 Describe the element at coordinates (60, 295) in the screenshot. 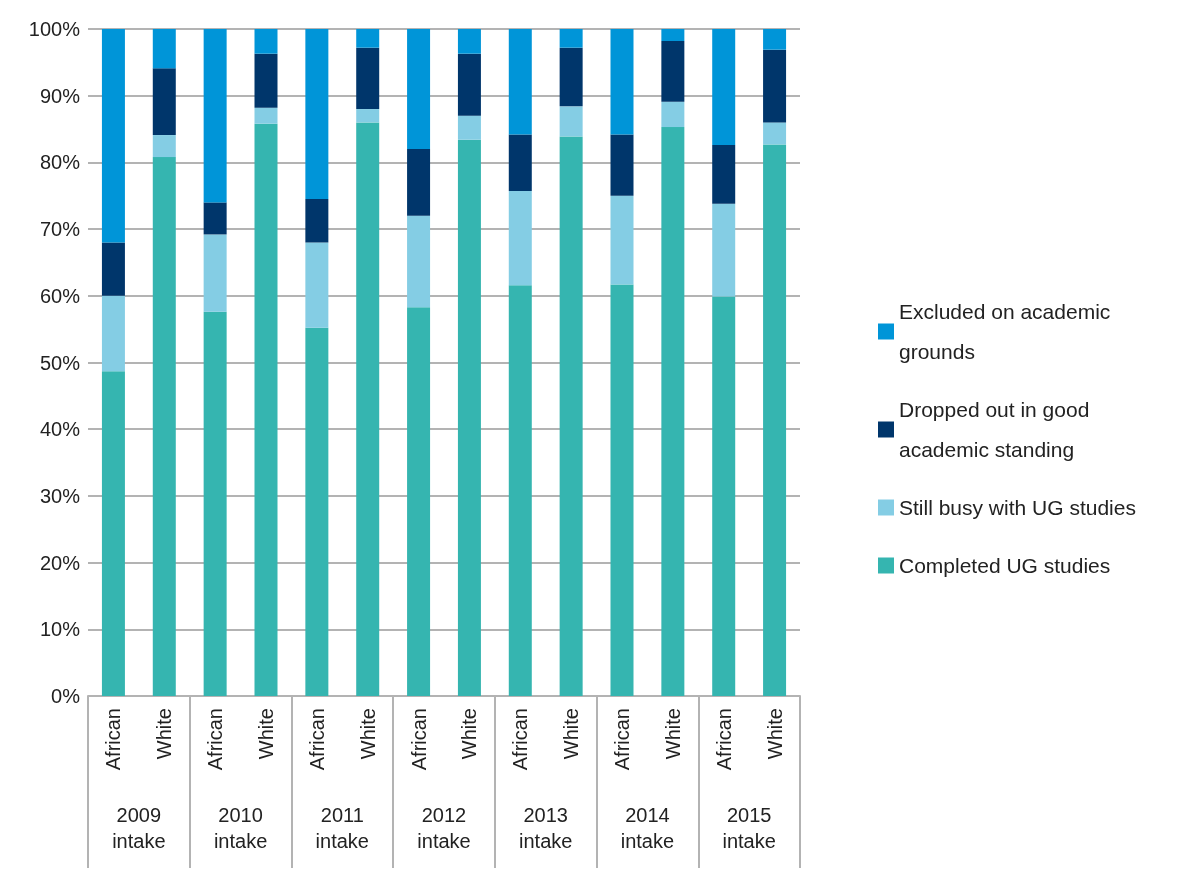

I see `y-tick-label: 60%` at that location.